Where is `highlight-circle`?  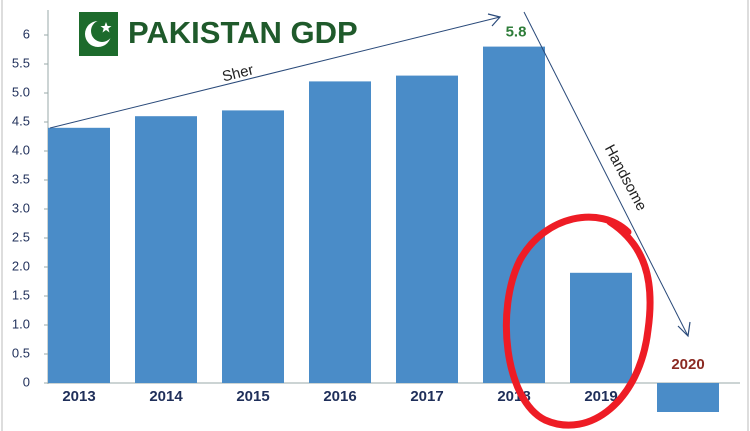 highlight-circle is located at coordinates (578, 321).